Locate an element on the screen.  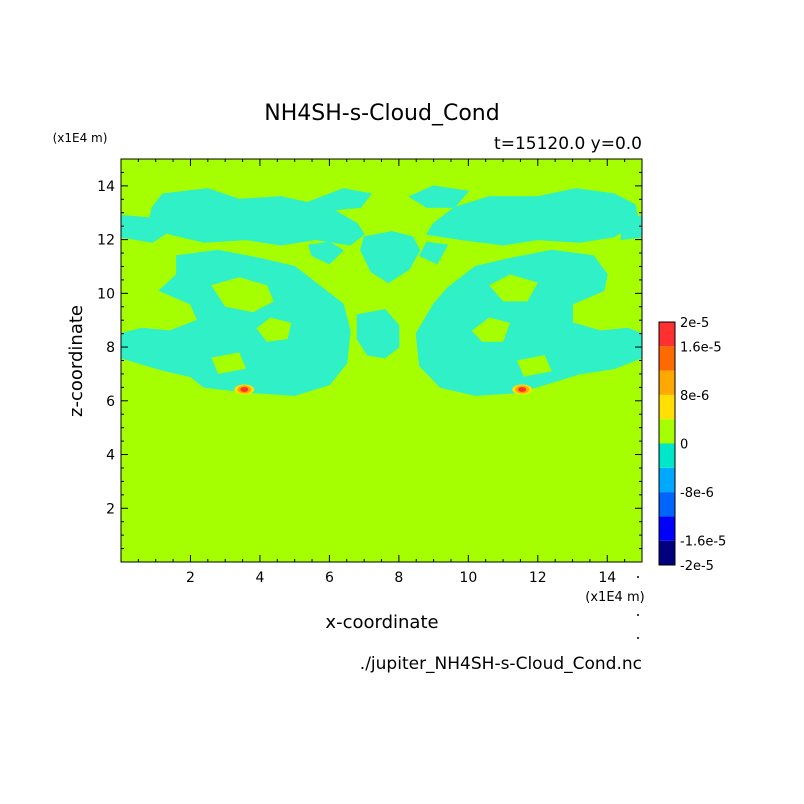
chart-subtitle: t=15120.0 y=0.0 is located at coordinates (568, 144).